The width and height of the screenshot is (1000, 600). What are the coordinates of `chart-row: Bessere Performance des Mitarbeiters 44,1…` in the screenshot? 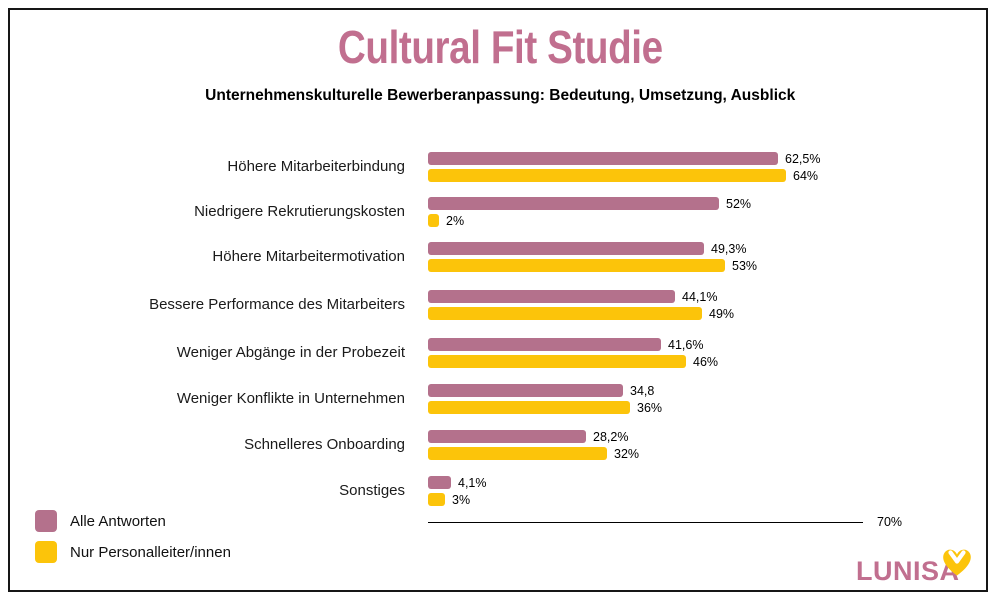 It's located at (500, 305).